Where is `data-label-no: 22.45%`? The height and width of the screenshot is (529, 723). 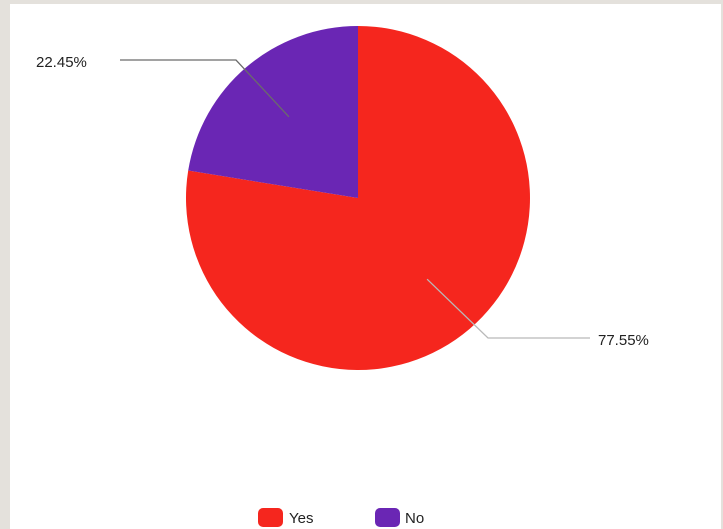
data-label-no: 22.45% is located at coordinates (61, 62).